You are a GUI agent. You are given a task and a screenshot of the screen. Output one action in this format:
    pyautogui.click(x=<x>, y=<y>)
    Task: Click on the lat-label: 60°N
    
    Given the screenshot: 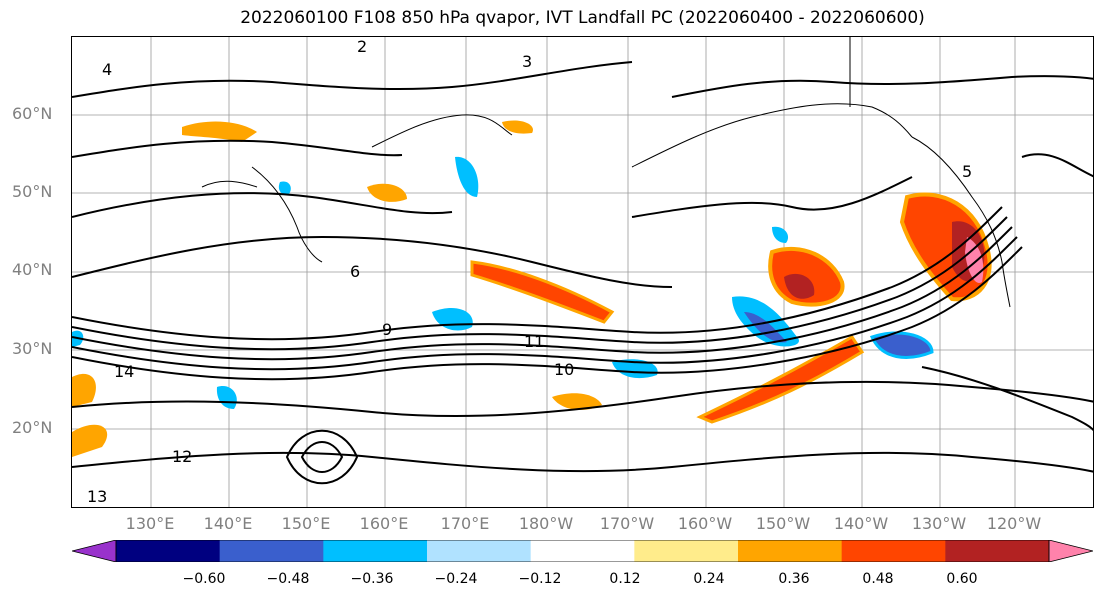 What is the action you would take?
    pyautogui.click(x=32, y=113)
    